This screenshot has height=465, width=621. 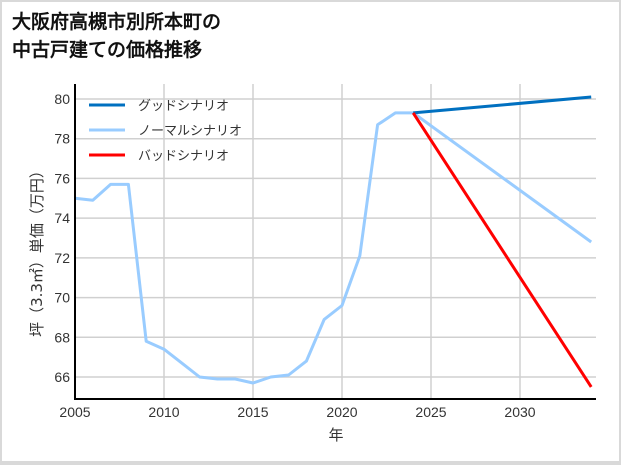 What do you see at coordinates (62, 178) in the screenshot?
I see `y-tick-label: 76` at bounding box center [62, 178].